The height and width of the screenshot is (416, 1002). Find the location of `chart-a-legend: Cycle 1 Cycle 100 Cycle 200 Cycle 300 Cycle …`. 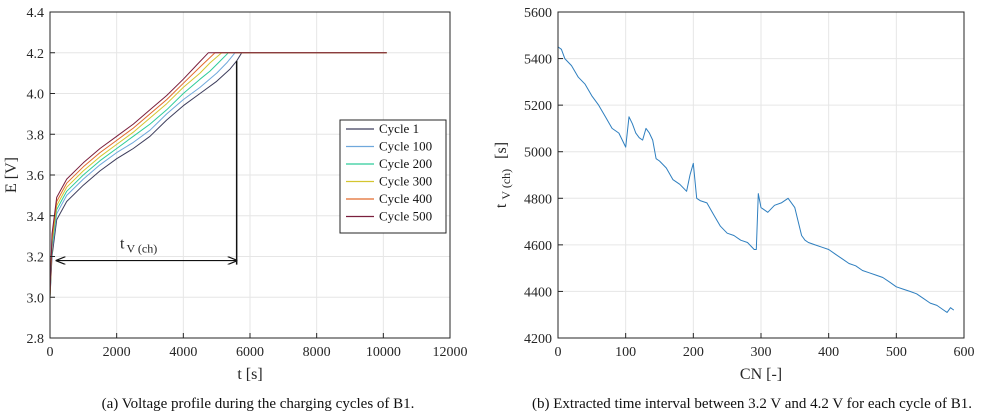

chart-a-legend: Cycle 1 Cycle 100 Cycle 200 Cycle 300 Cycle … is located at coordinates (393, 176).